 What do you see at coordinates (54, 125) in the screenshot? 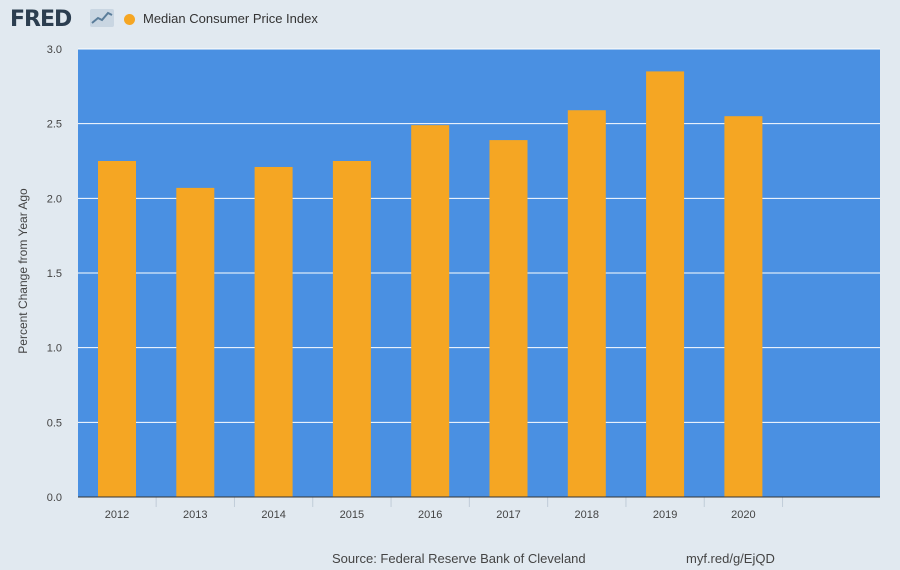
I see `y-tick-label: 2.5` at bounding box center [54, 125].